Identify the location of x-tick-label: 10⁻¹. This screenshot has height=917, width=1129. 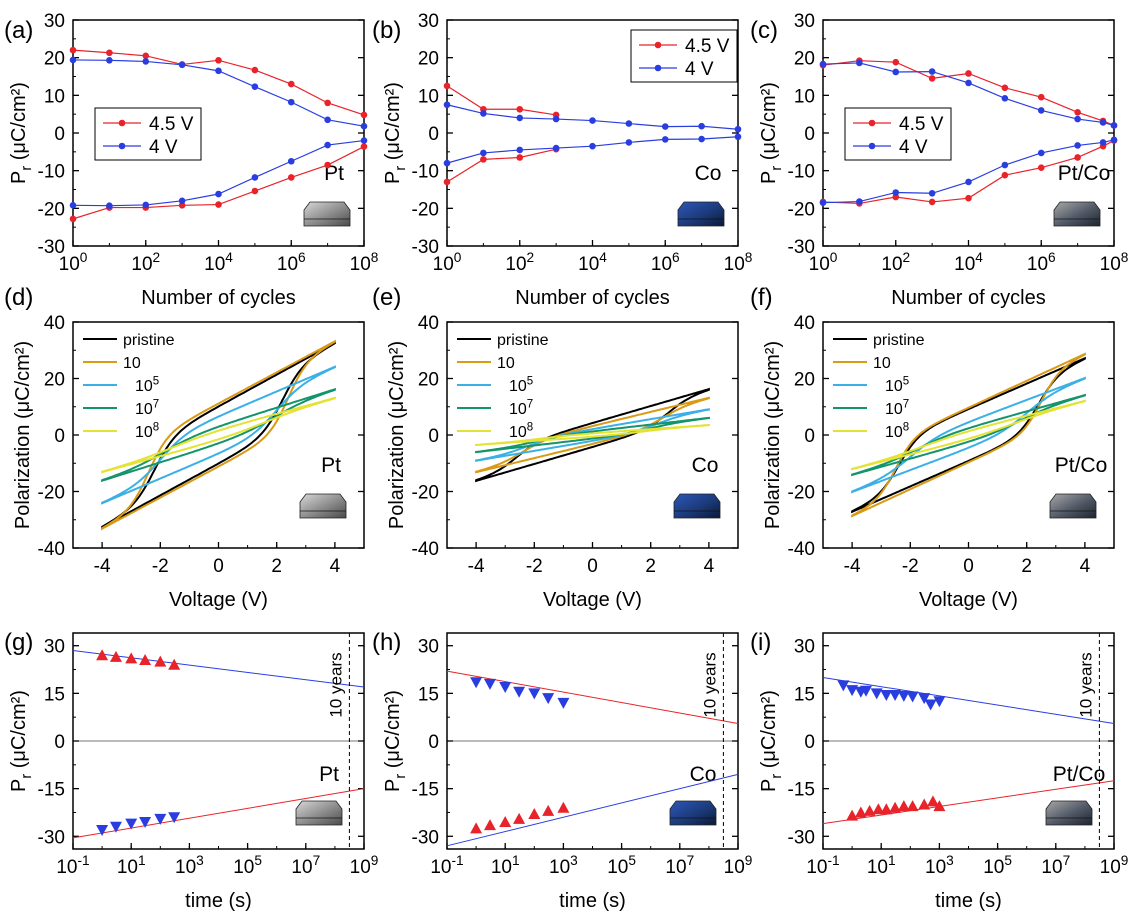
(72, 865).